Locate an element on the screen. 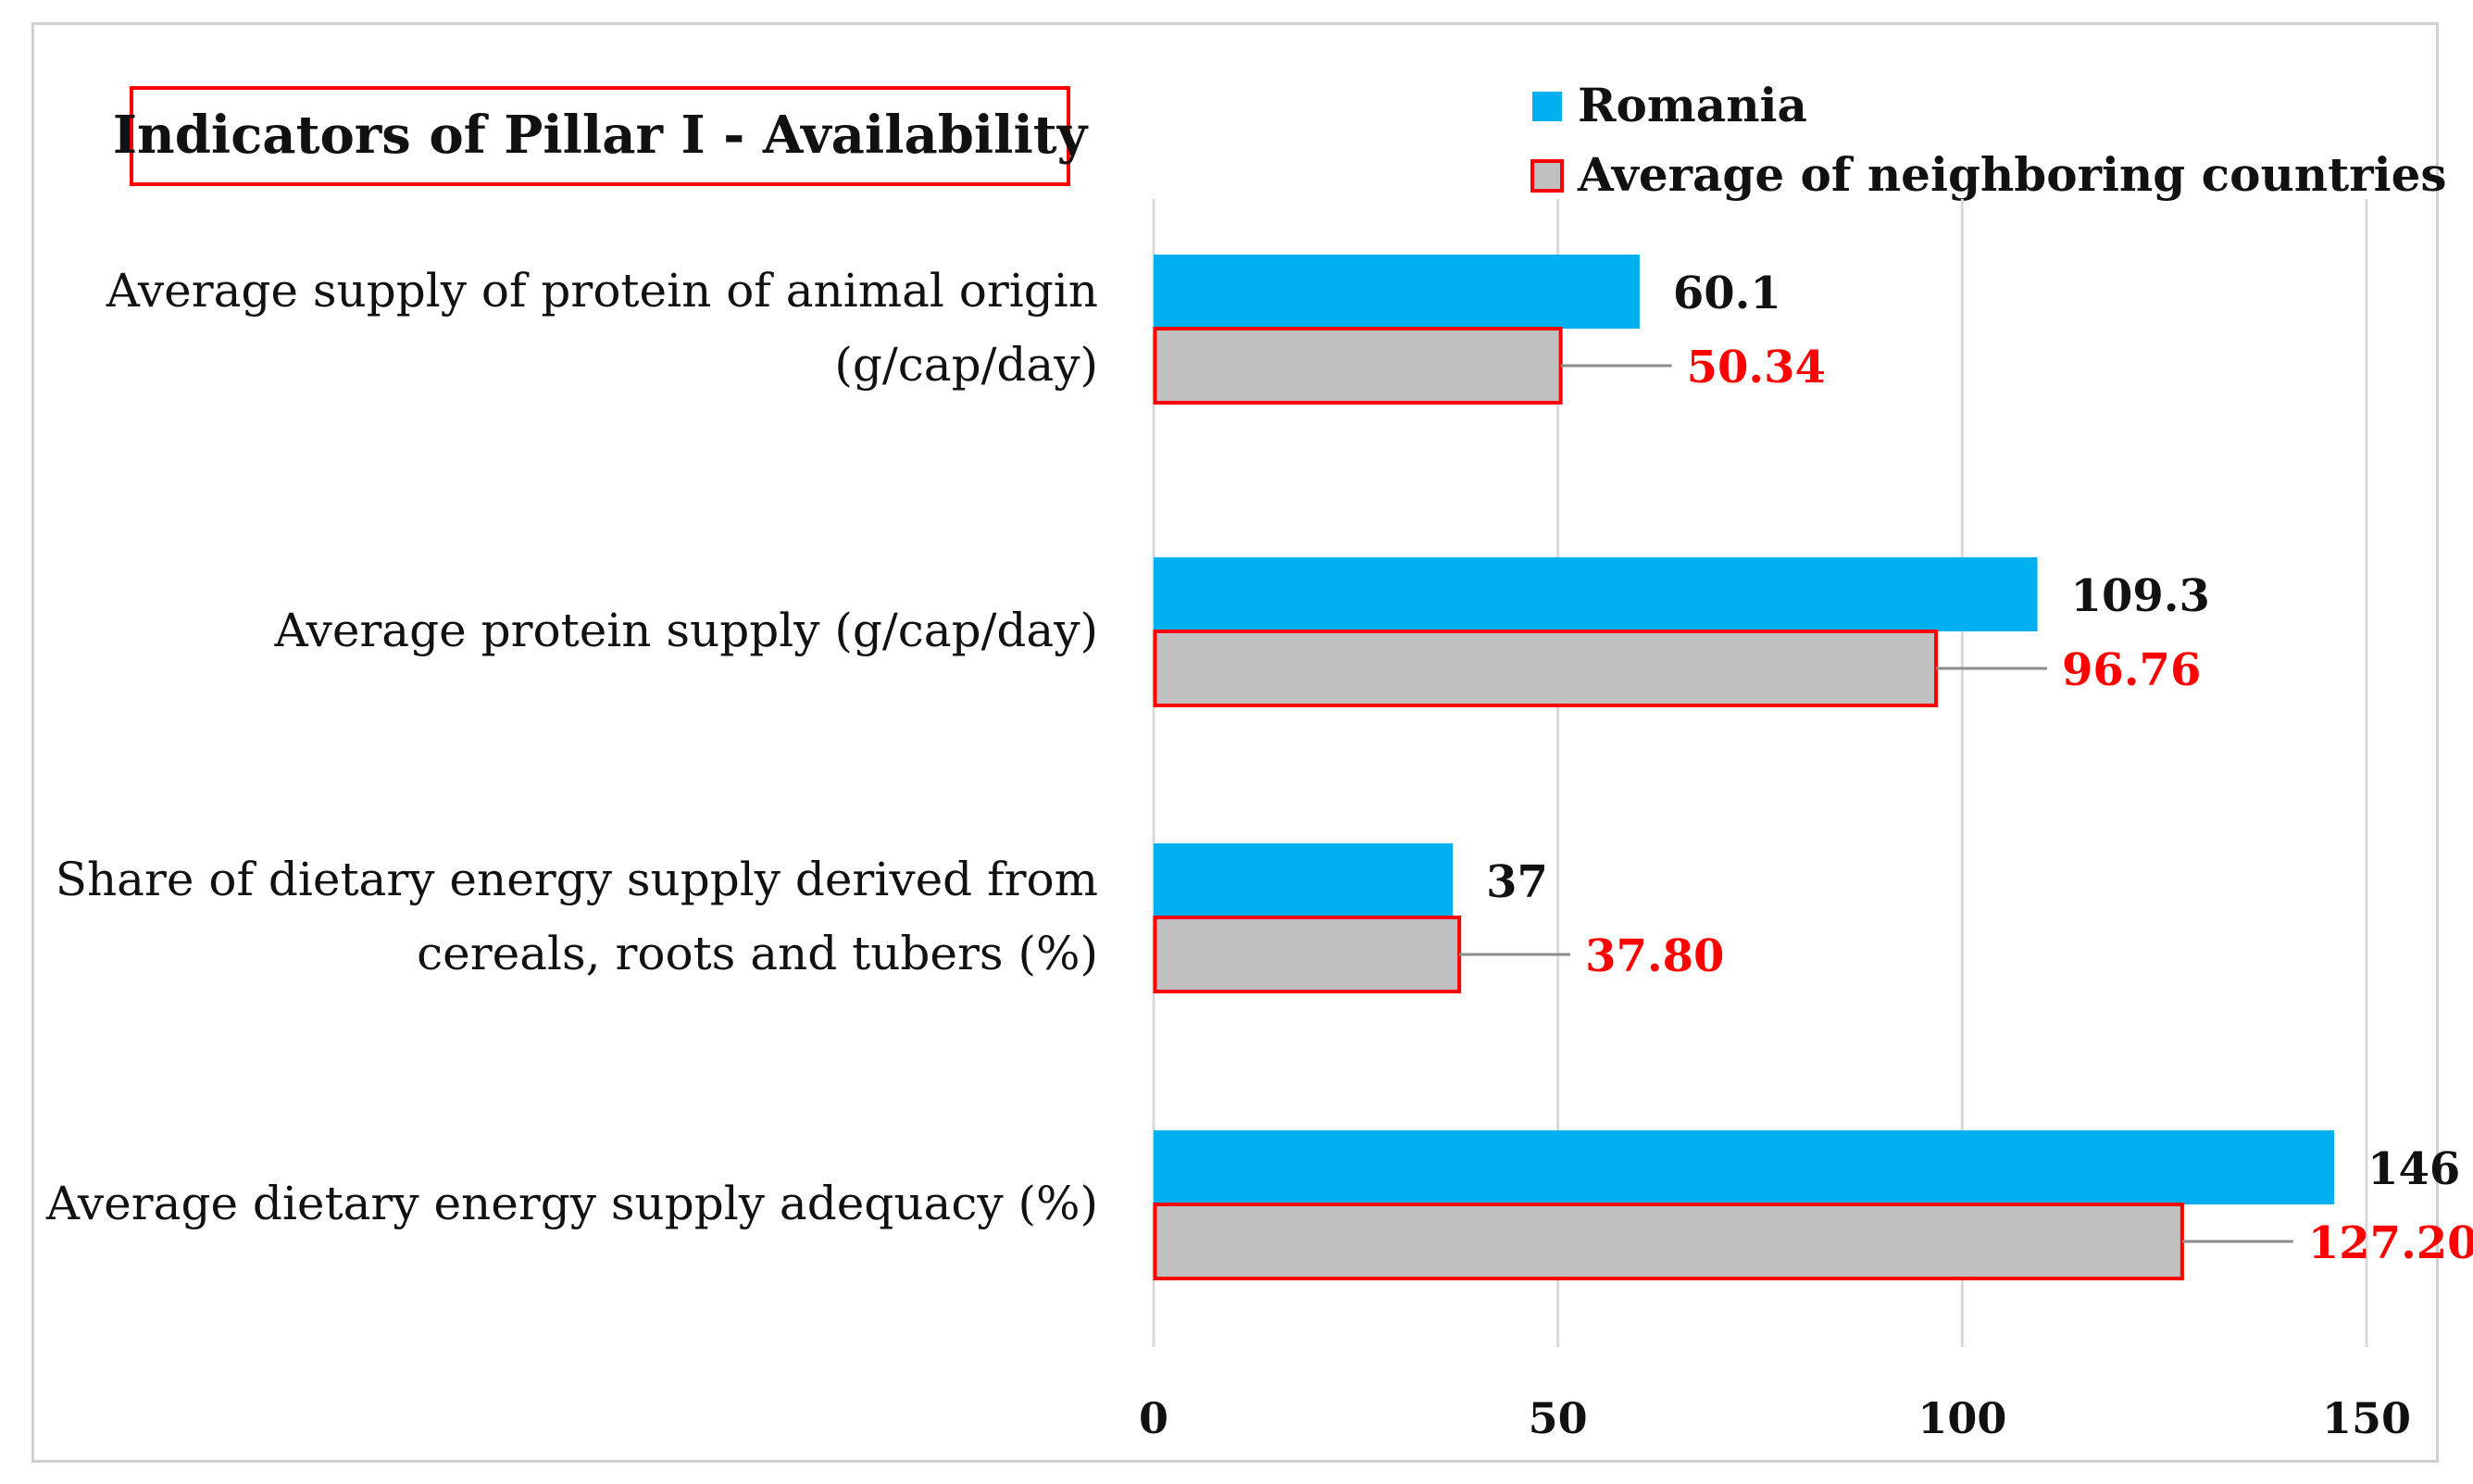  legend-label-average: Average of neighboring countries is located at coordinates (2012, 175).